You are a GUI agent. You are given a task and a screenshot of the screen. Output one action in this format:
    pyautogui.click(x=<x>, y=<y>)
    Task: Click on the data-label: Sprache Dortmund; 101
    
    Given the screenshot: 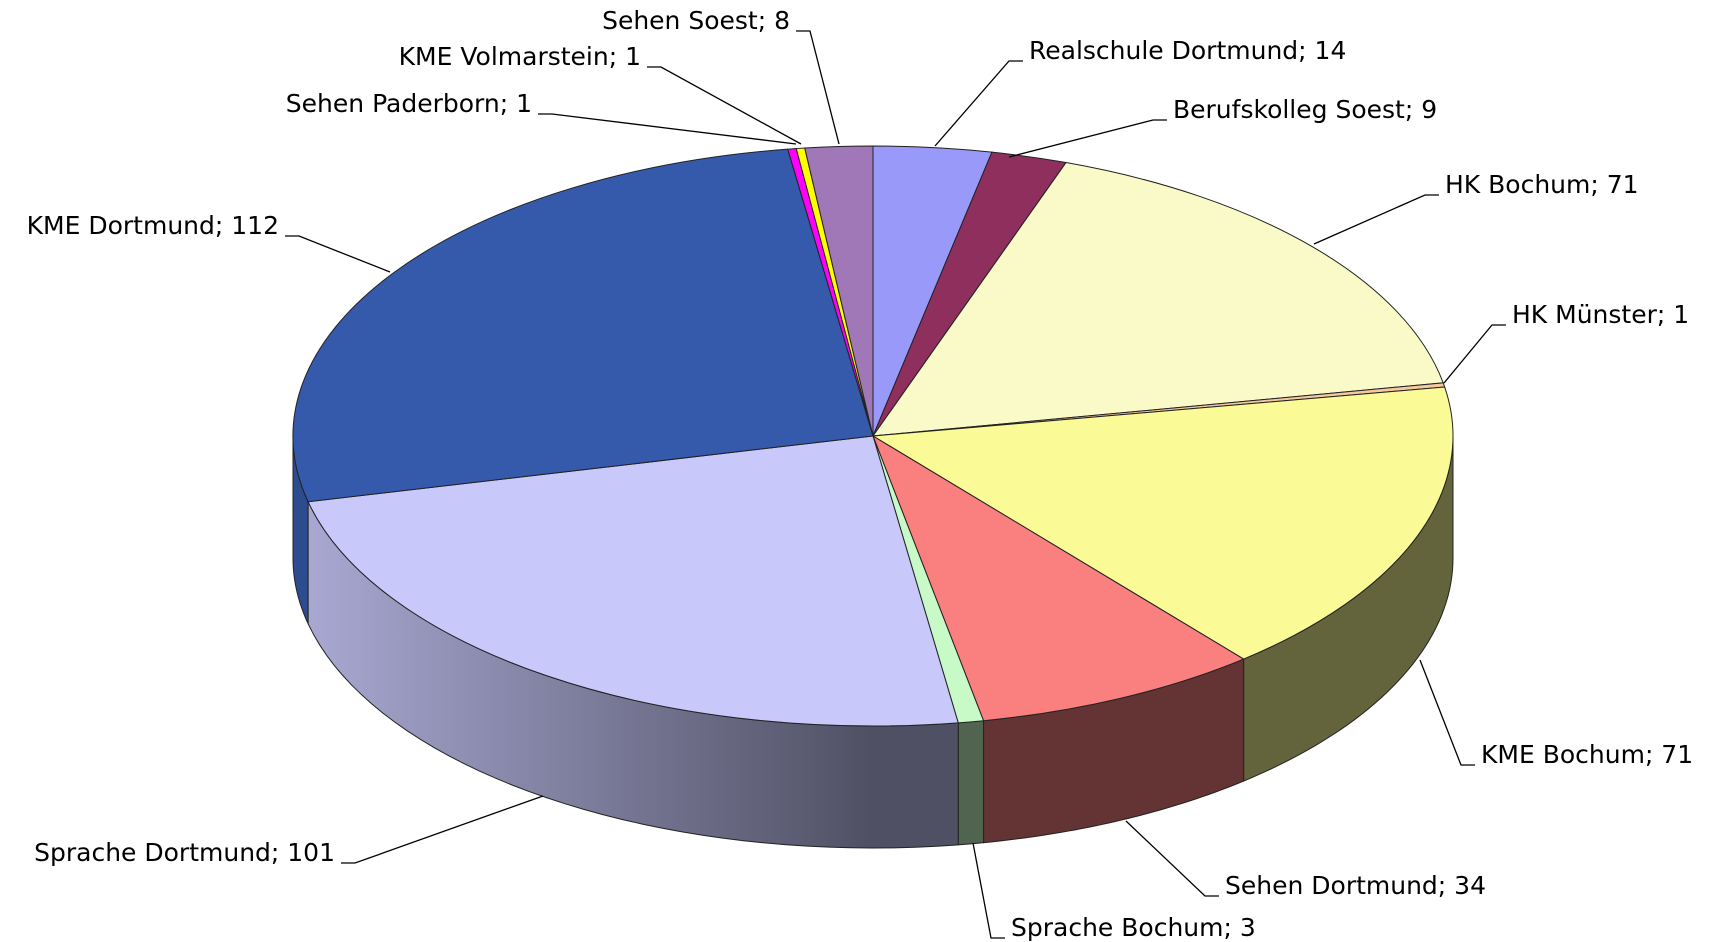 What is the action you would take?
    pyautogui.click(x=184, y=852)
    